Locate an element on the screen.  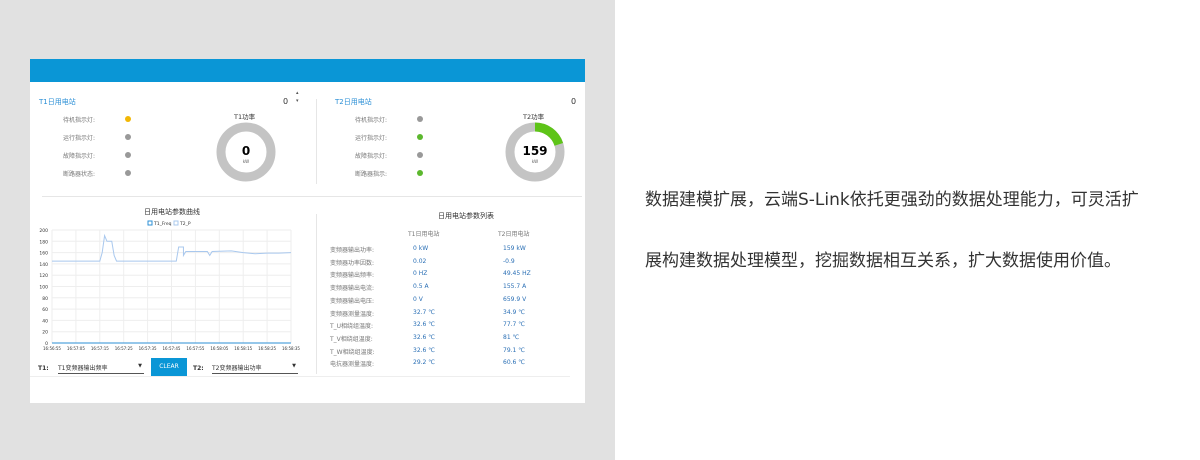
table-title: 日用电站参数列表 is located at coordinates (466, 216).